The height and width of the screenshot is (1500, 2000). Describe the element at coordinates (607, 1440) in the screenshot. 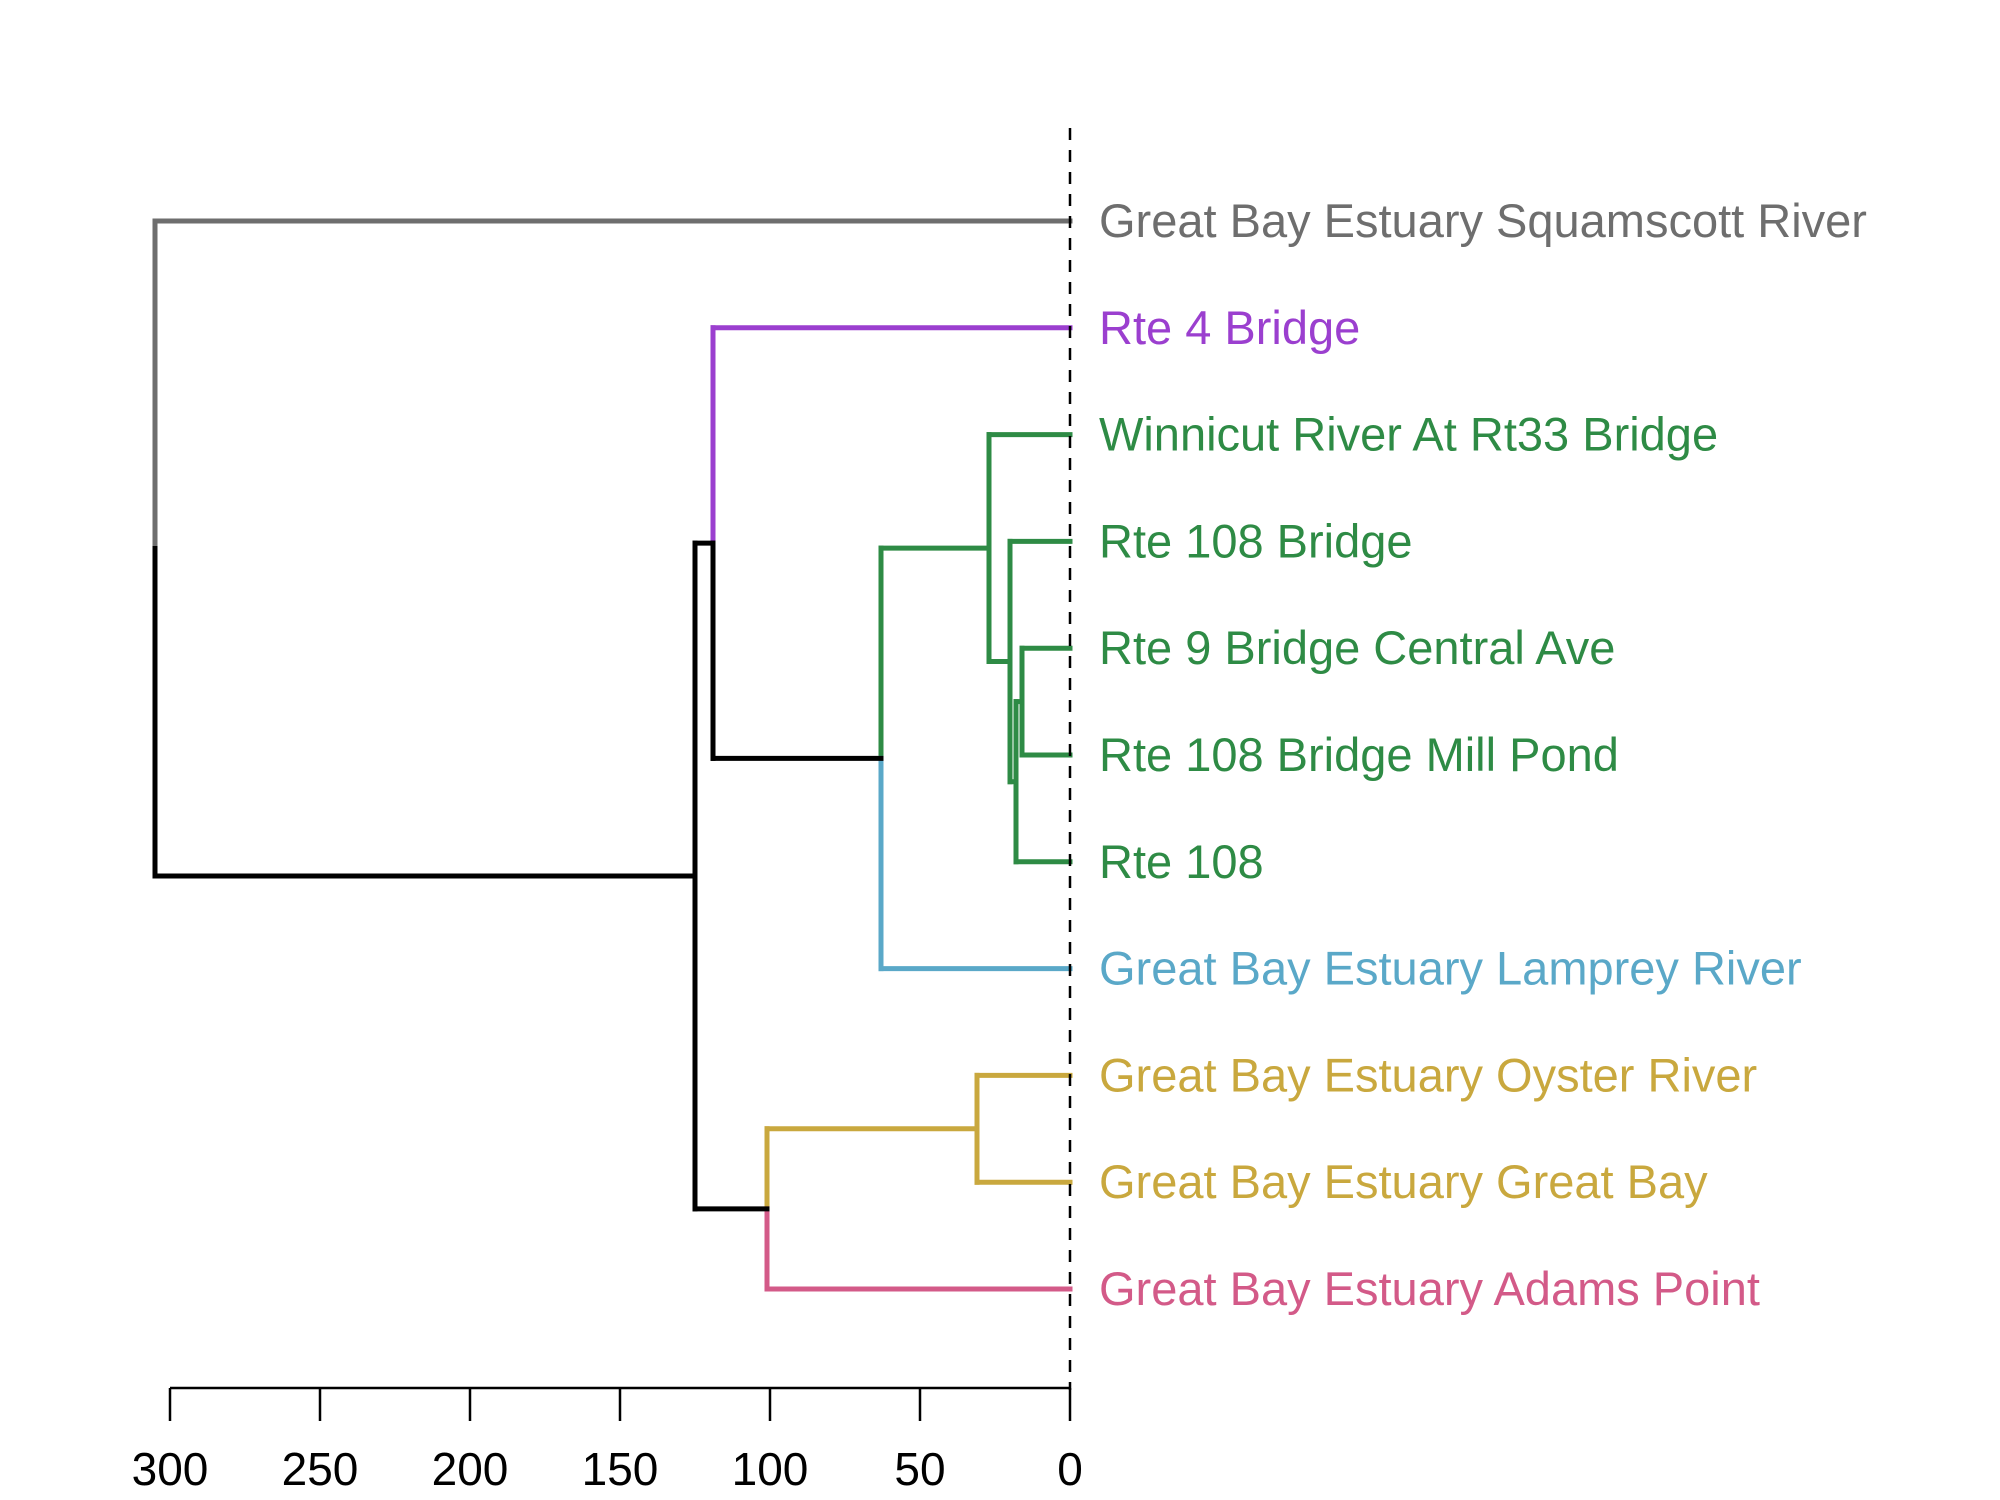

I see `x-axis: 300 250 200 150 100 50 0` at that location.